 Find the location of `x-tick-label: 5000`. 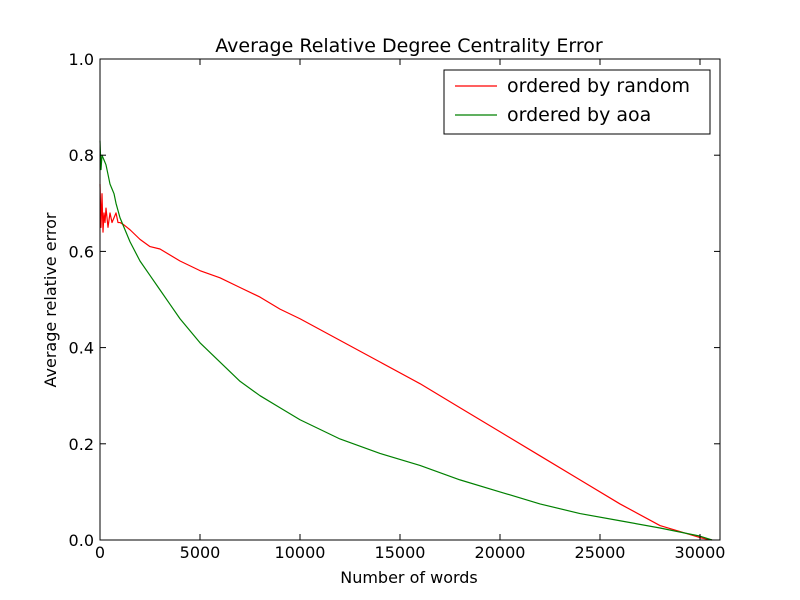

x-tick-label: 5000 is located at coordinates (200, 552).